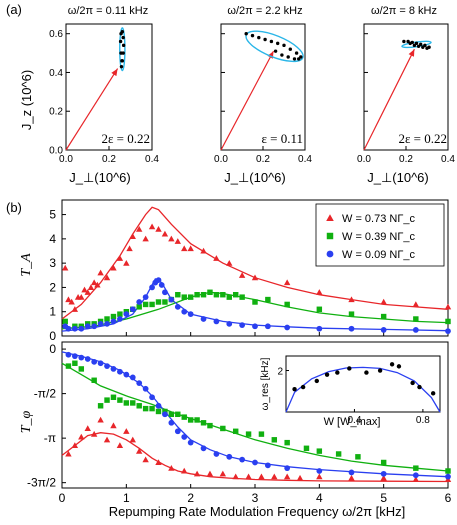 The width and height of the screenshot is (457, 525). I want to click on y-tick-label: 1, so click(52, 312).